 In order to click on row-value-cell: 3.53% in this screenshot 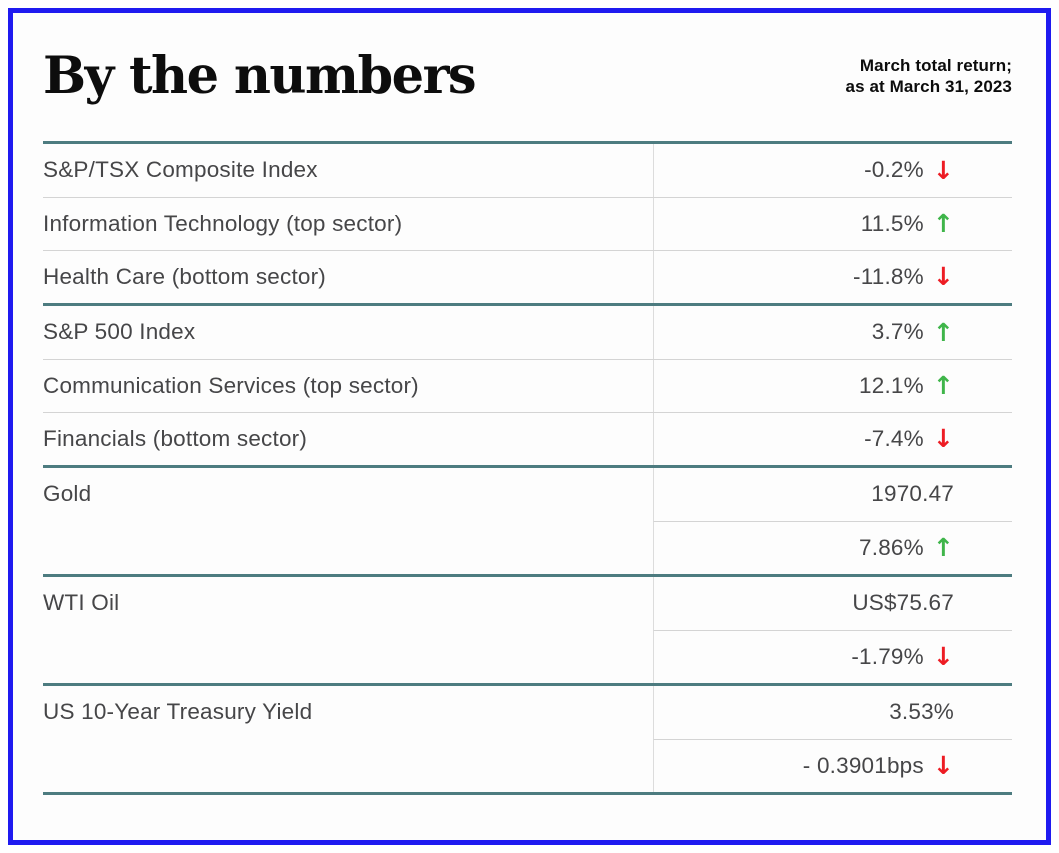, I will do `click(832, 712)`.